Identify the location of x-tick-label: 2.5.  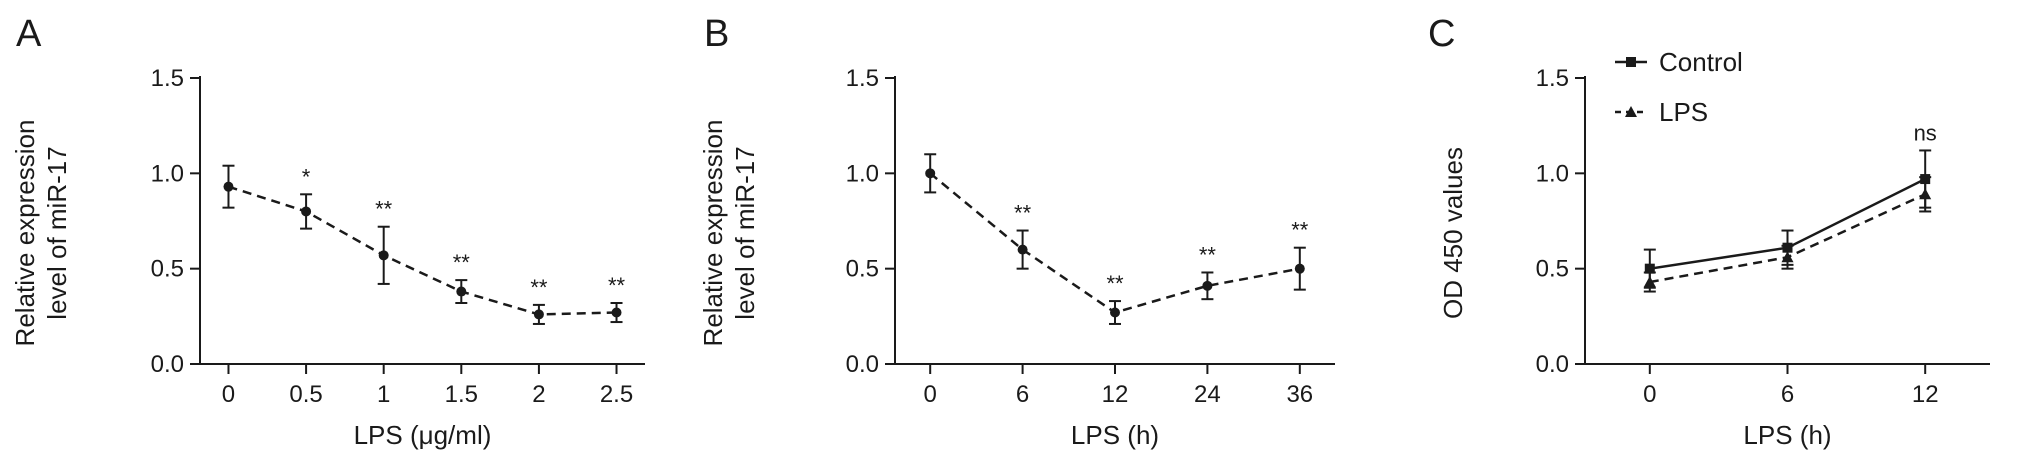
(616, 394).